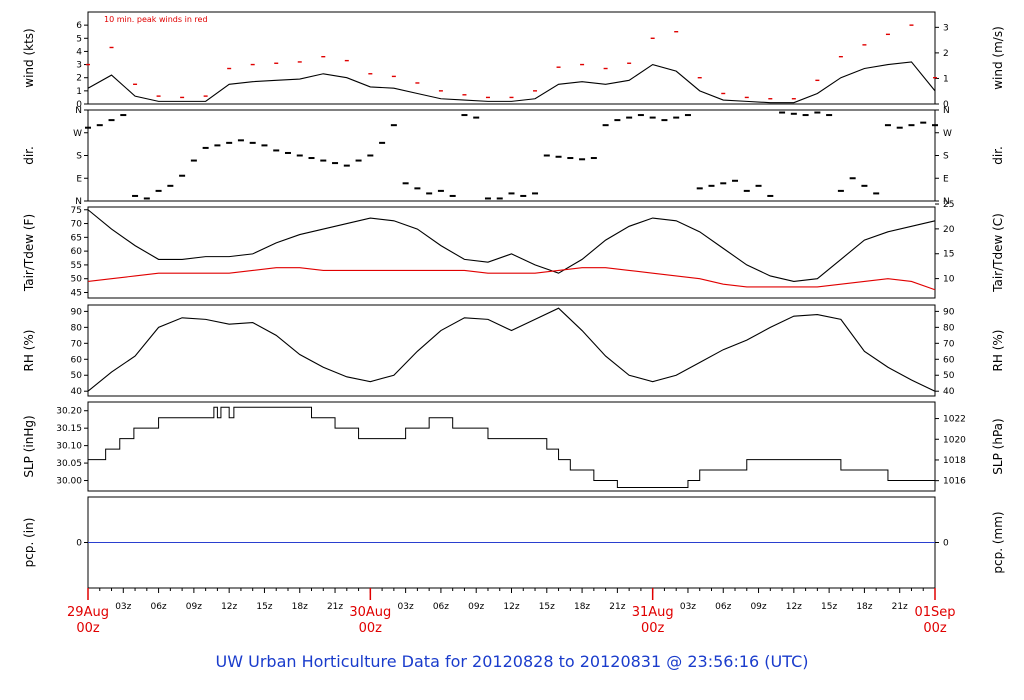  I want to click on right-tick-label: 25, so click(948, 205).